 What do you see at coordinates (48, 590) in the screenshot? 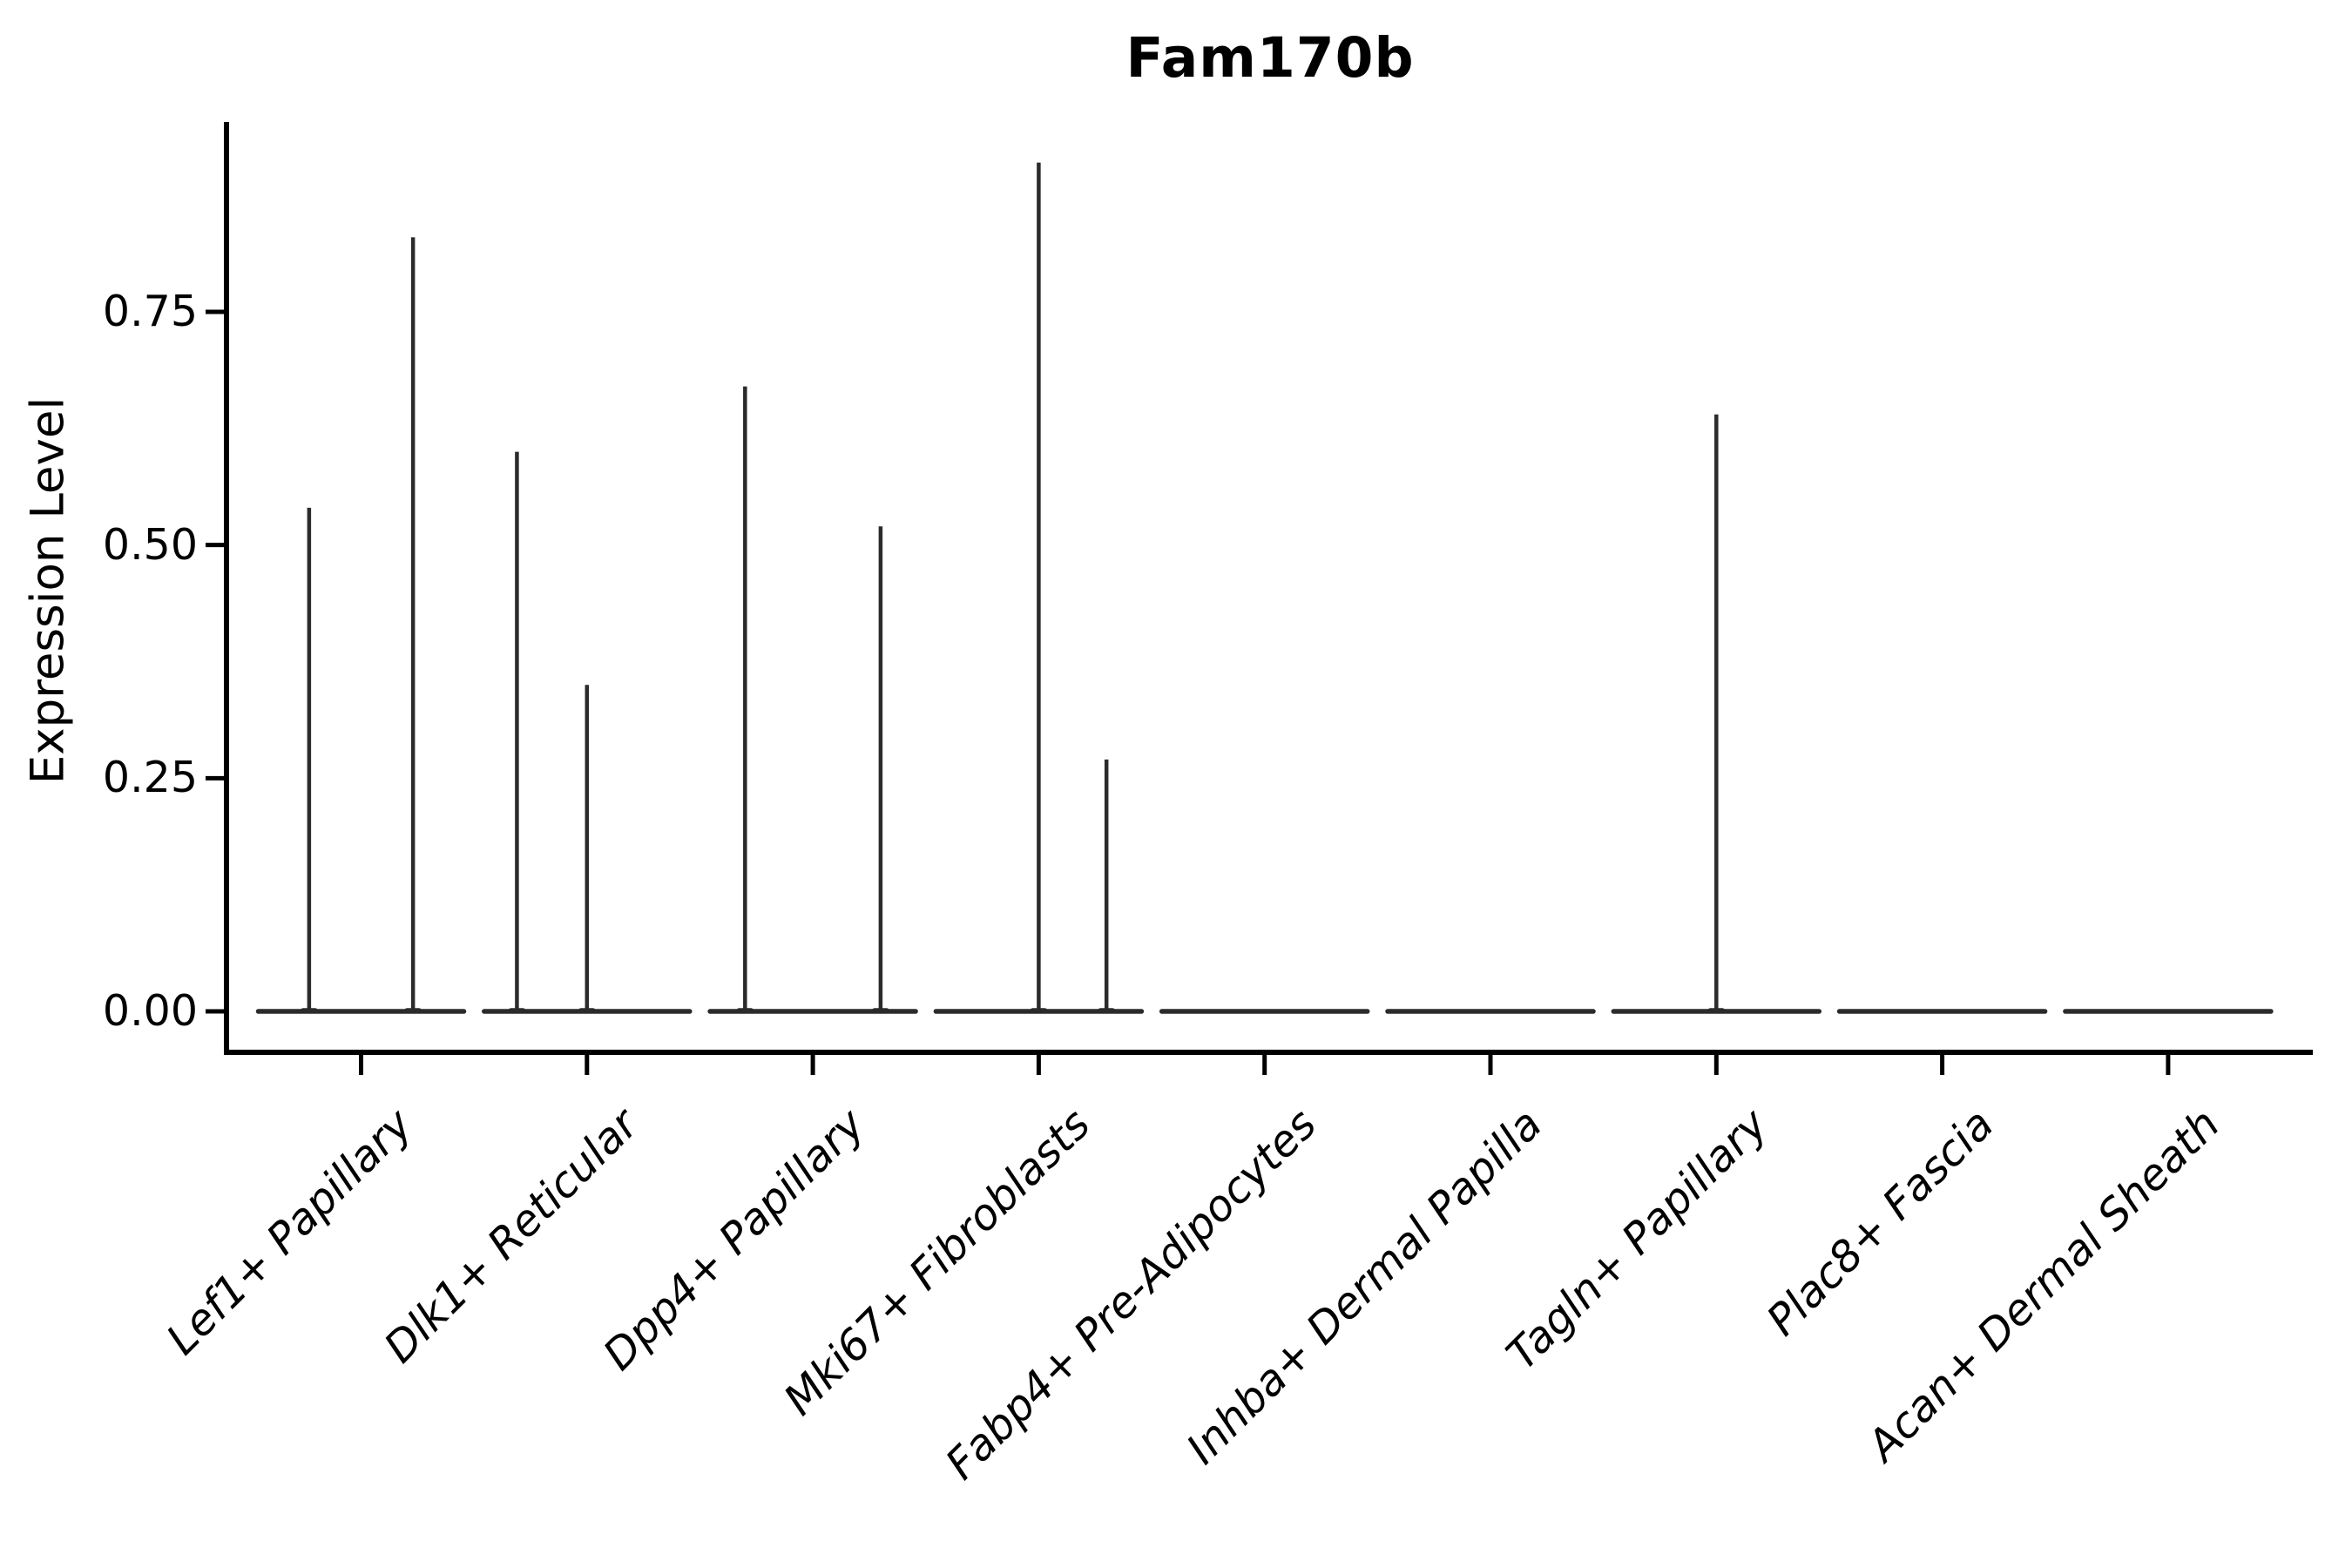
I see `y-axis-label: Expression Level` at bounding box center [48, 590].